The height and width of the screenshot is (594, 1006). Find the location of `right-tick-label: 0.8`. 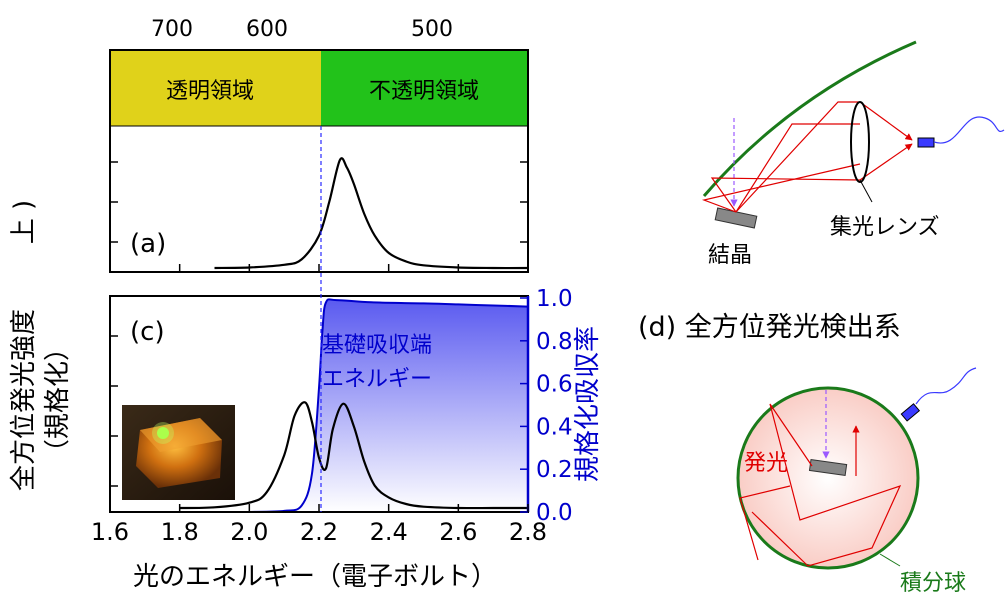

right-tick-label: 0.8 is located at coordinates (554, 342).